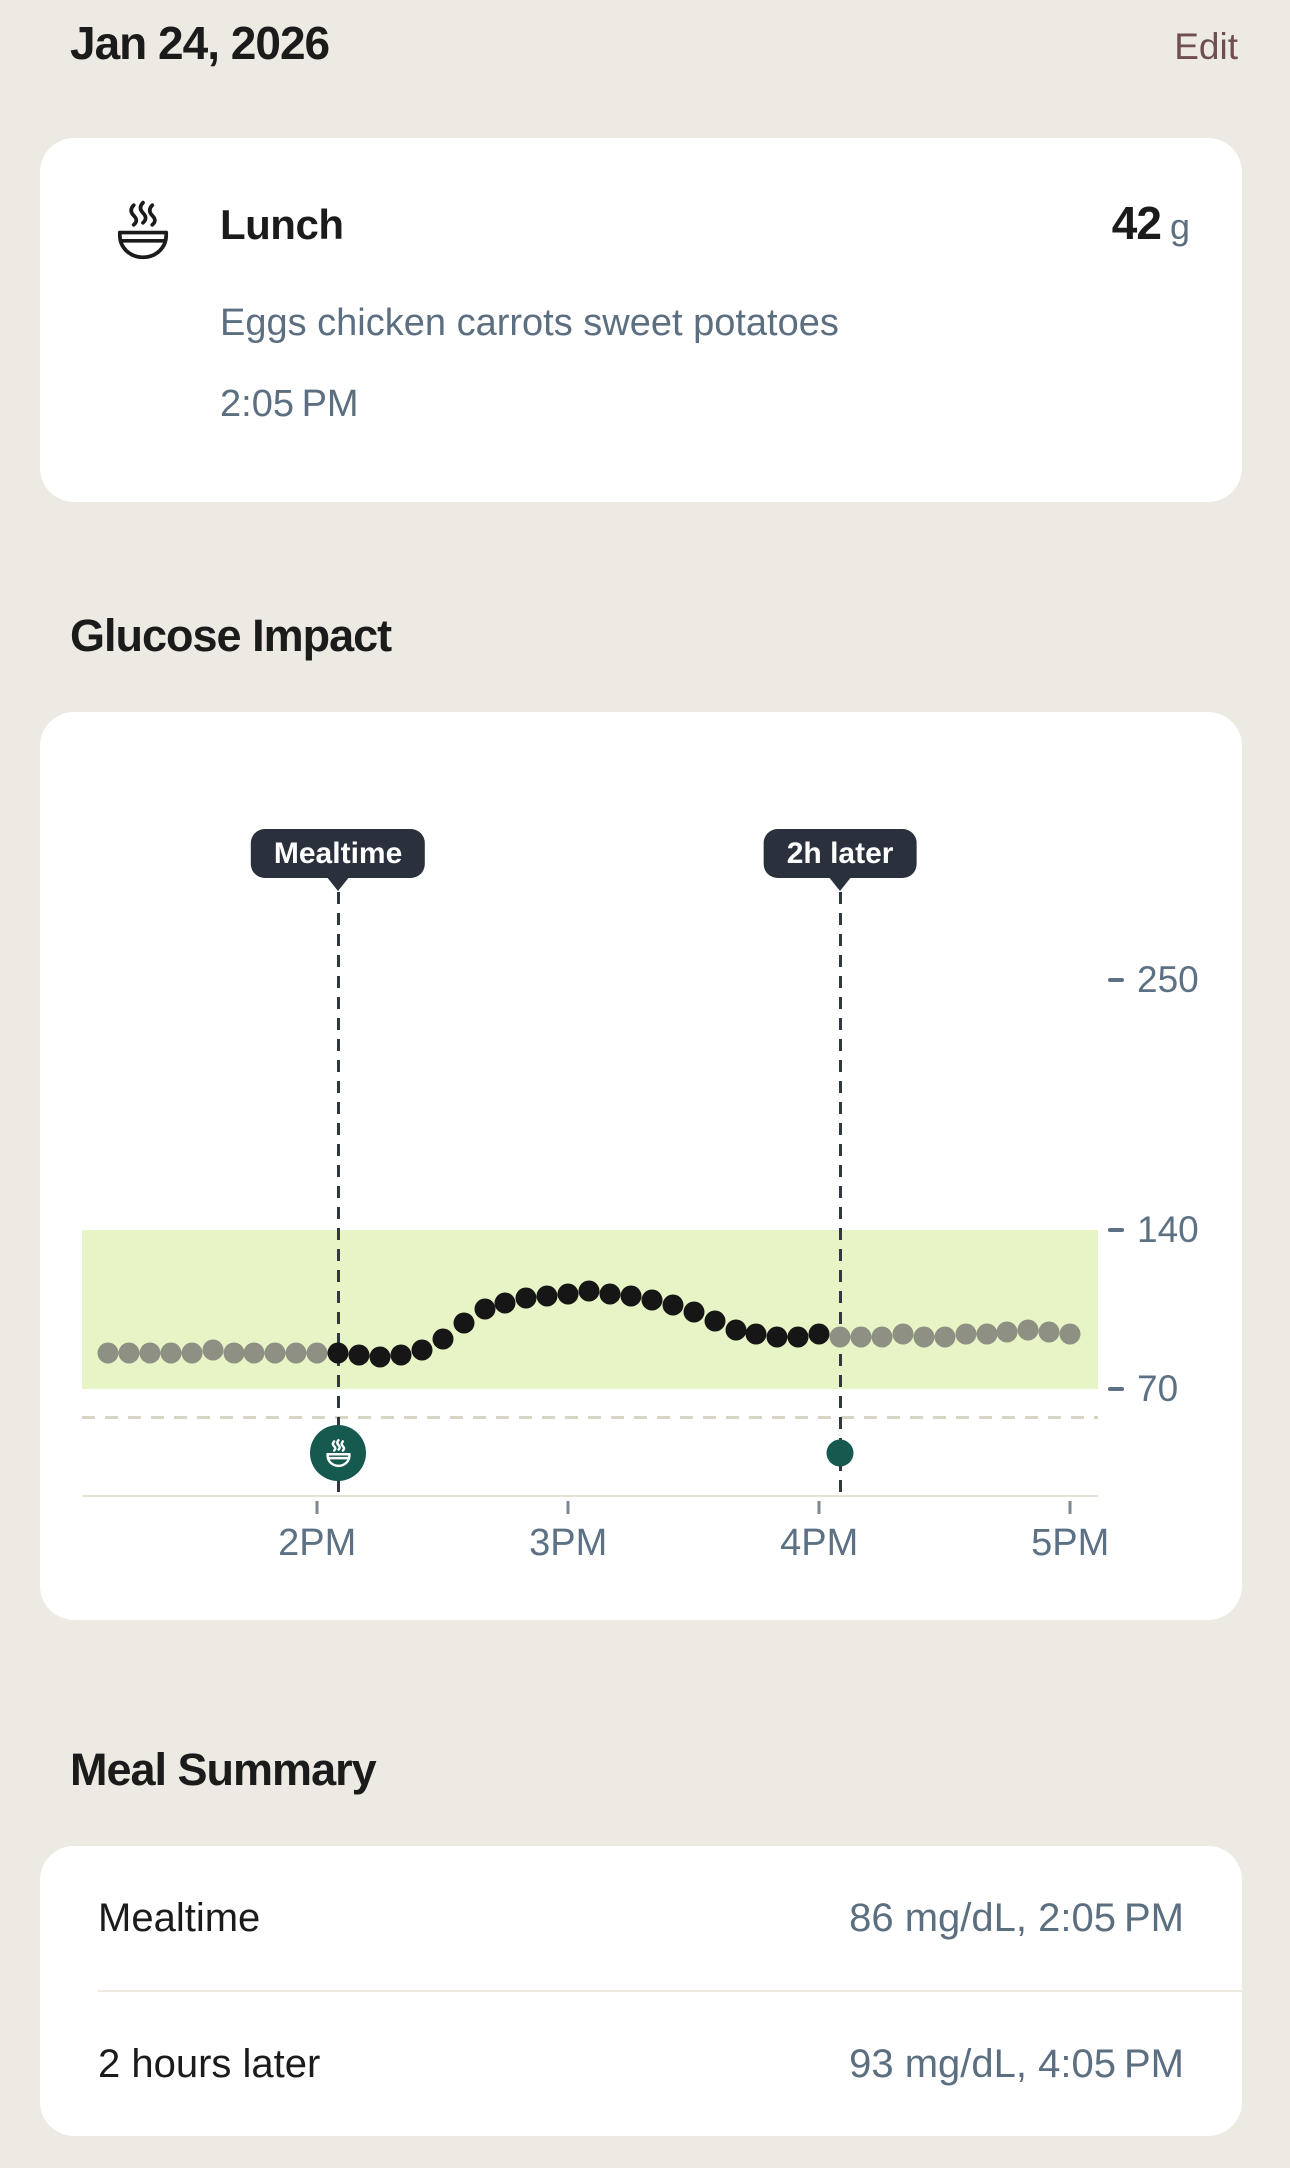 The width and height of the screenshot is (1290, 2168). What do you see at coordinates (179, 1917) in the screenshot?
I see `summary-row-label: Mealtime` at bounding box center [179, 1917].